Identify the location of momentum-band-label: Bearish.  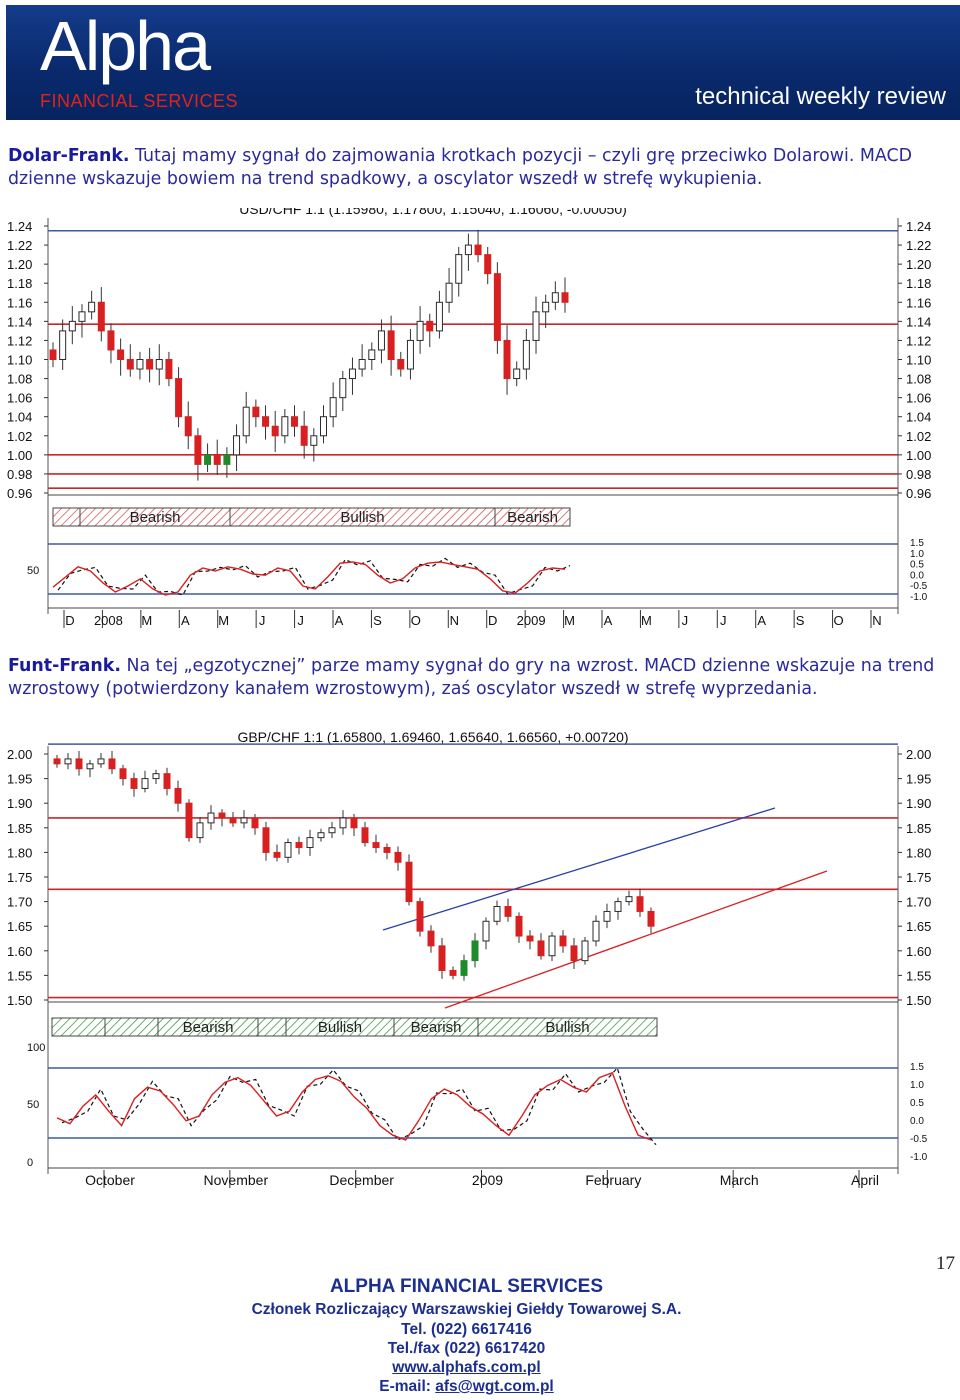
(532, 517).